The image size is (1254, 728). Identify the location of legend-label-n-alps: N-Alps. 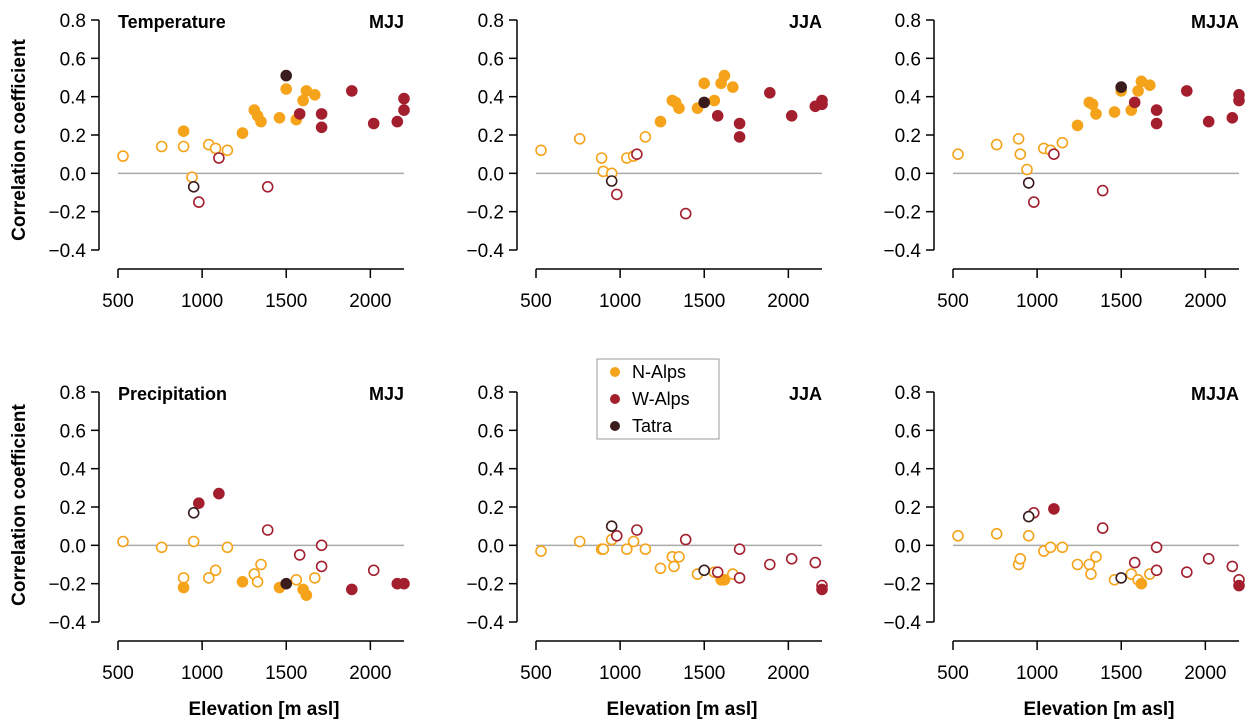
(659, 372).